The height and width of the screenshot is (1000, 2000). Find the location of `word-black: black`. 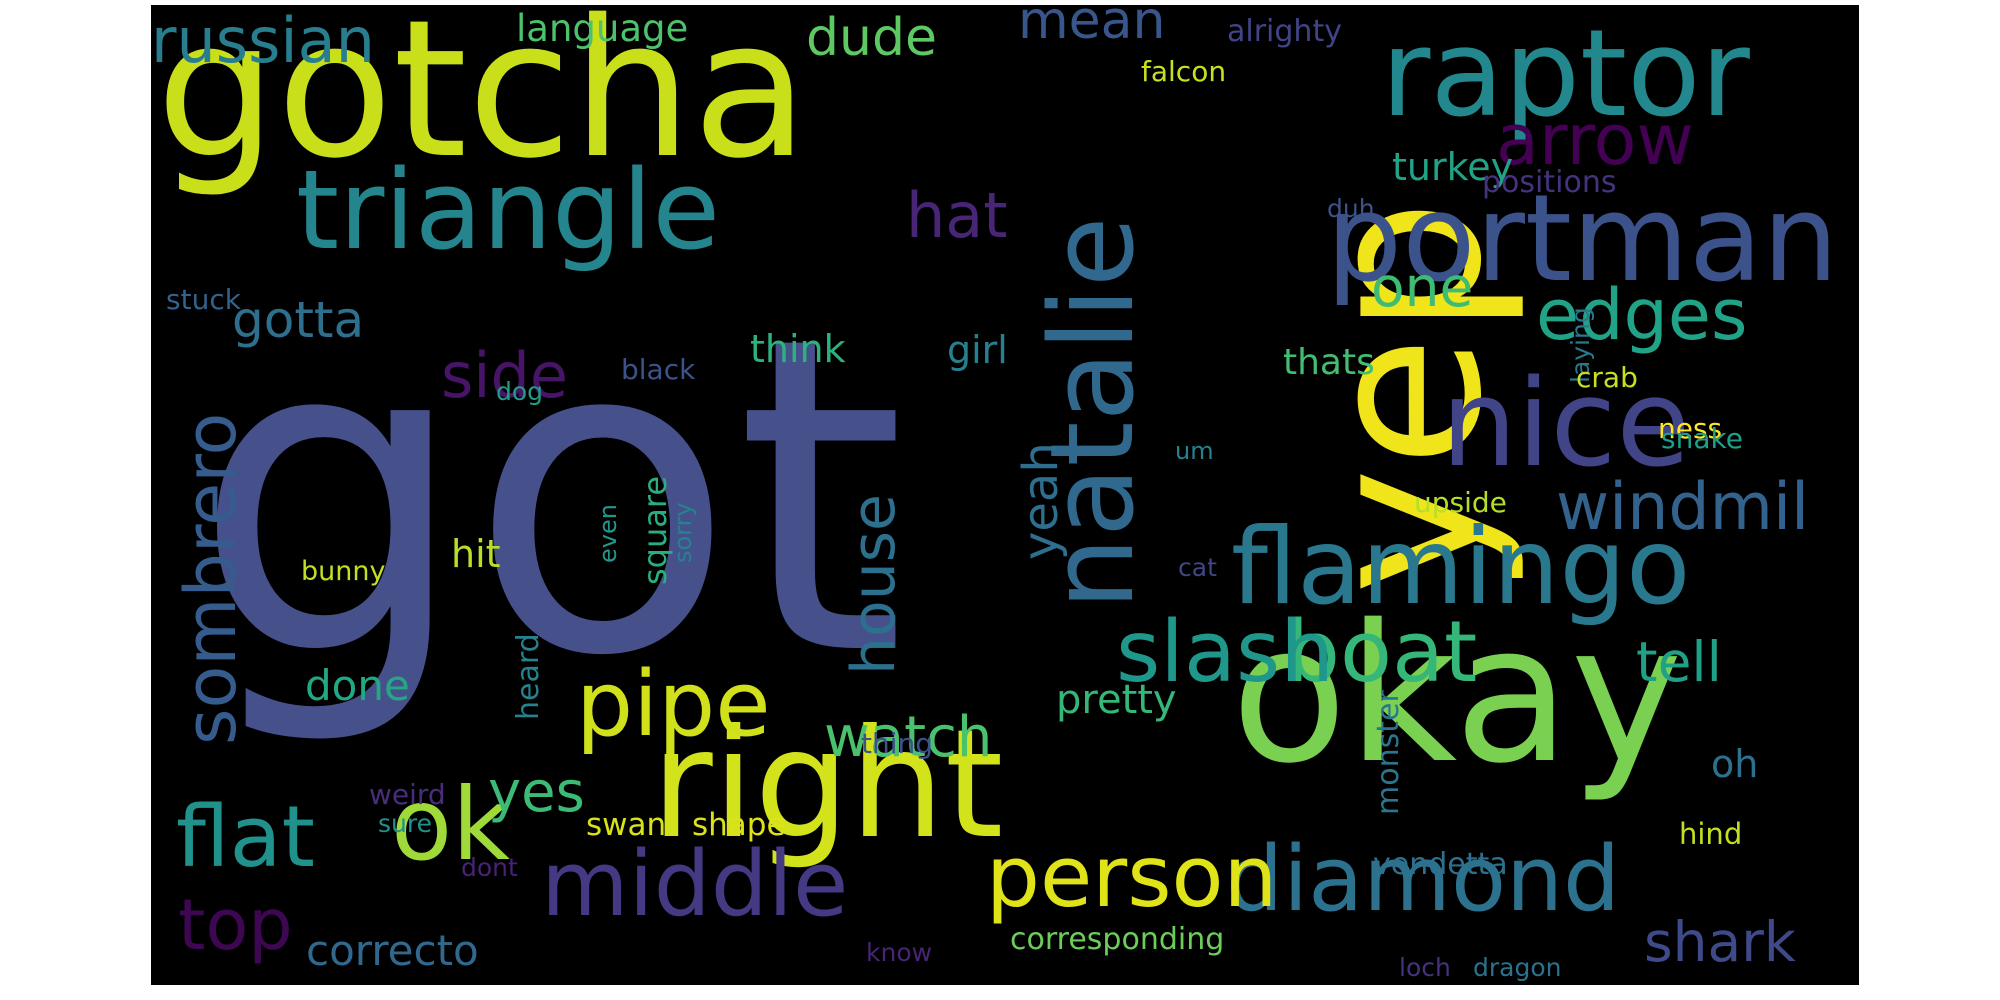

word-black: black is located at coordinates (658, 369).